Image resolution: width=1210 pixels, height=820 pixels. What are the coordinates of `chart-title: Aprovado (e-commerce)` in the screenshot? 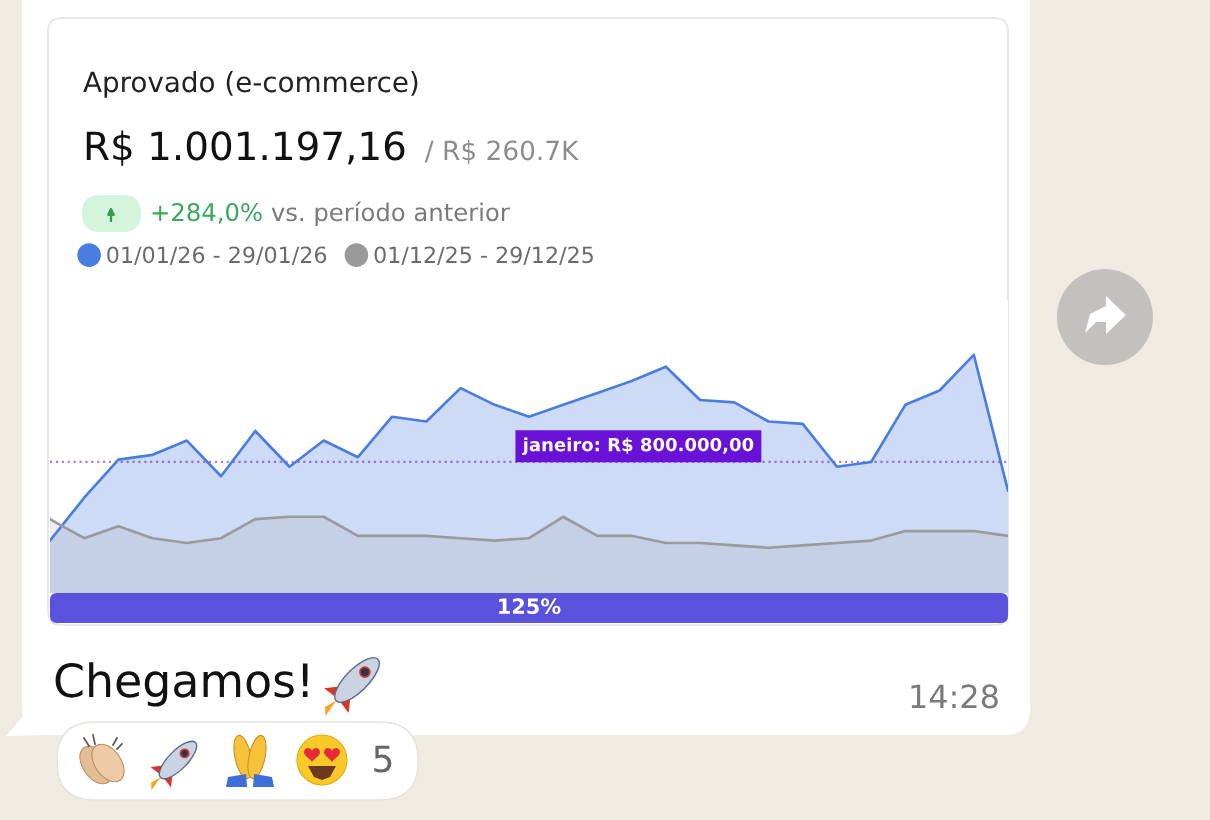 It's located at (250, 84).